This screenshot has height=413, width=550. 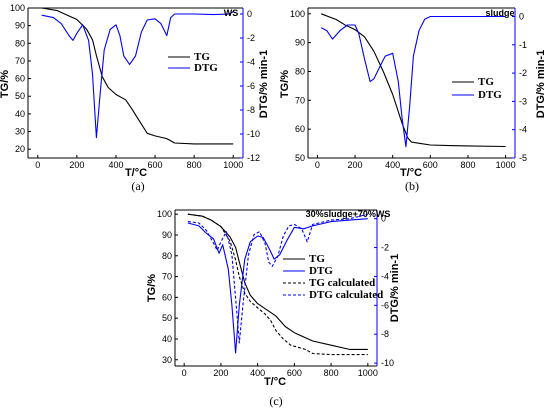 What do you see at coordinates (231, 13) in the screenshot?
I see `panel-annotation: WS` at bounding box center [231, 13].